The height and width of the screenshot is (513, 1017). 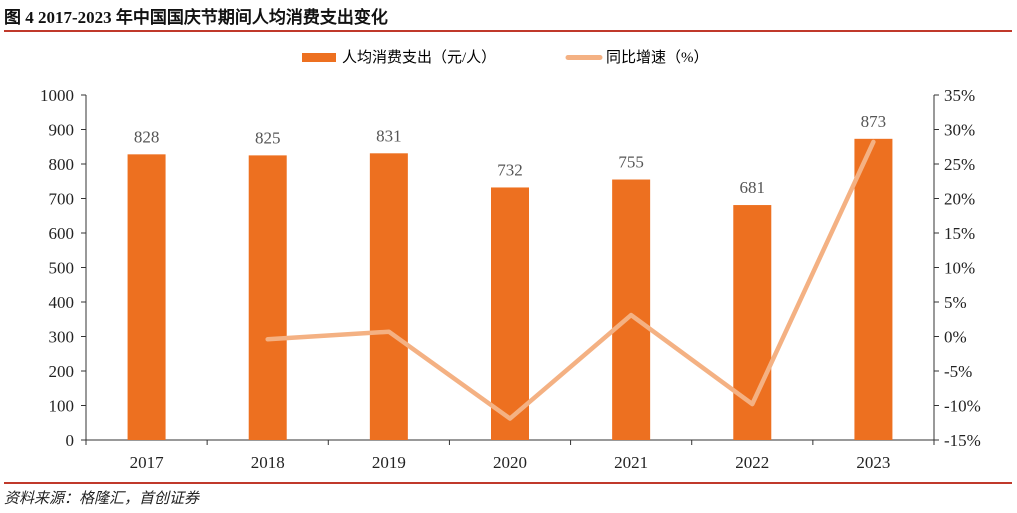 What do you see at coordinates (268, 137) in the screenshot?
I see `bar-value-label: 825` at bounding box center [268, 137].